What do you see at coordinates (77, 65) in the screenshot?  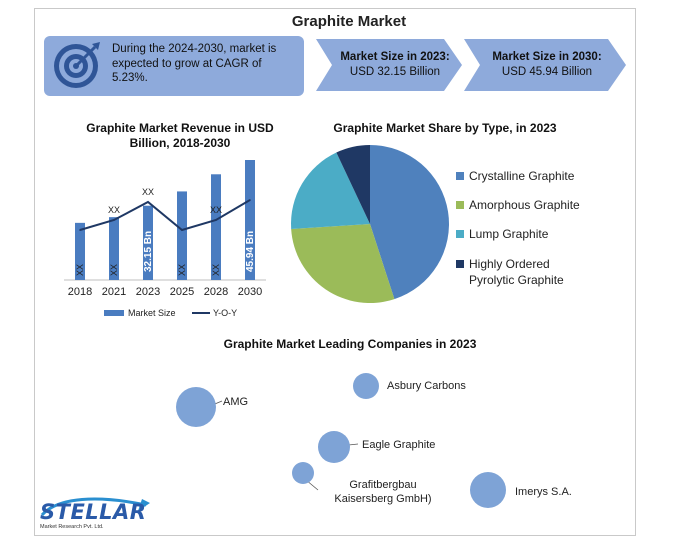 I see `target-icon` at bounding box center [77, 65].